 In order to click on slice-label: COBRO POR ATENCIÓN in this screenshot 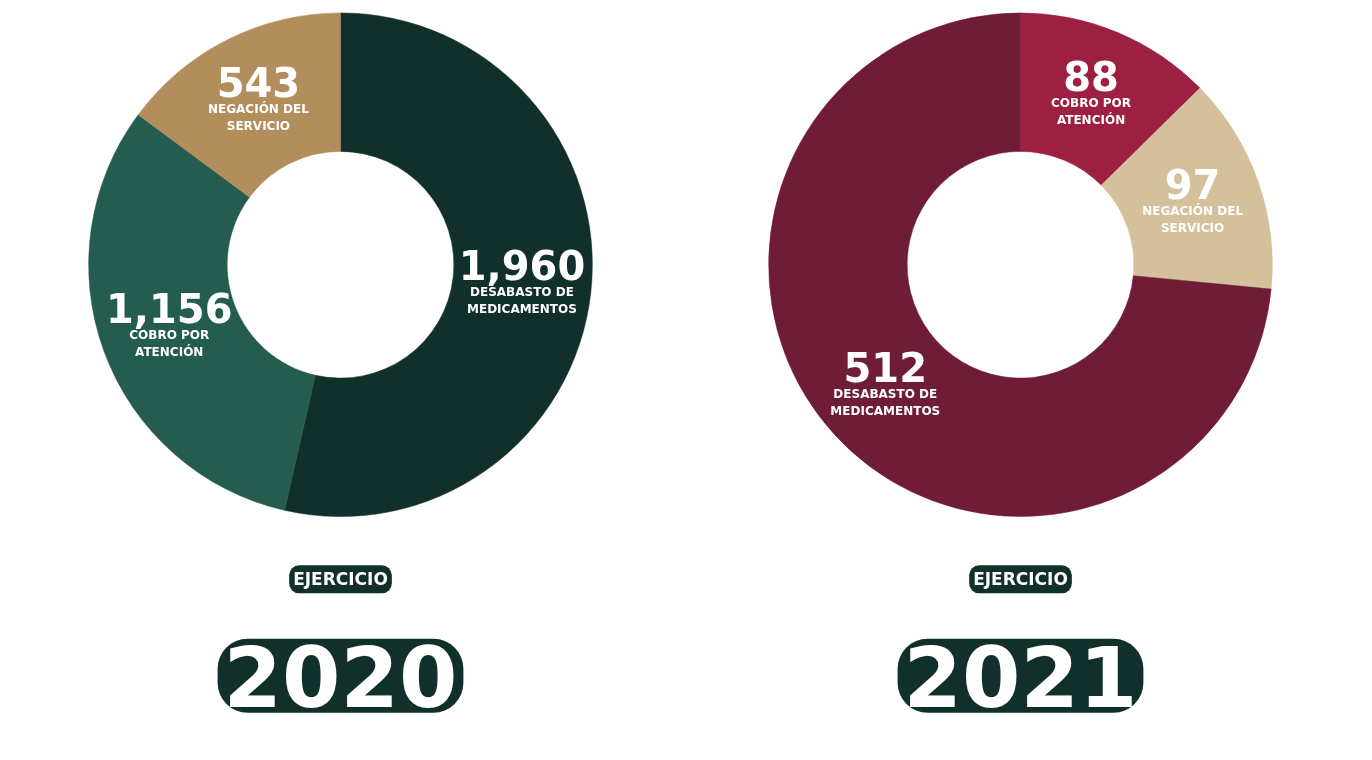, I will do `click(169, 343)`.